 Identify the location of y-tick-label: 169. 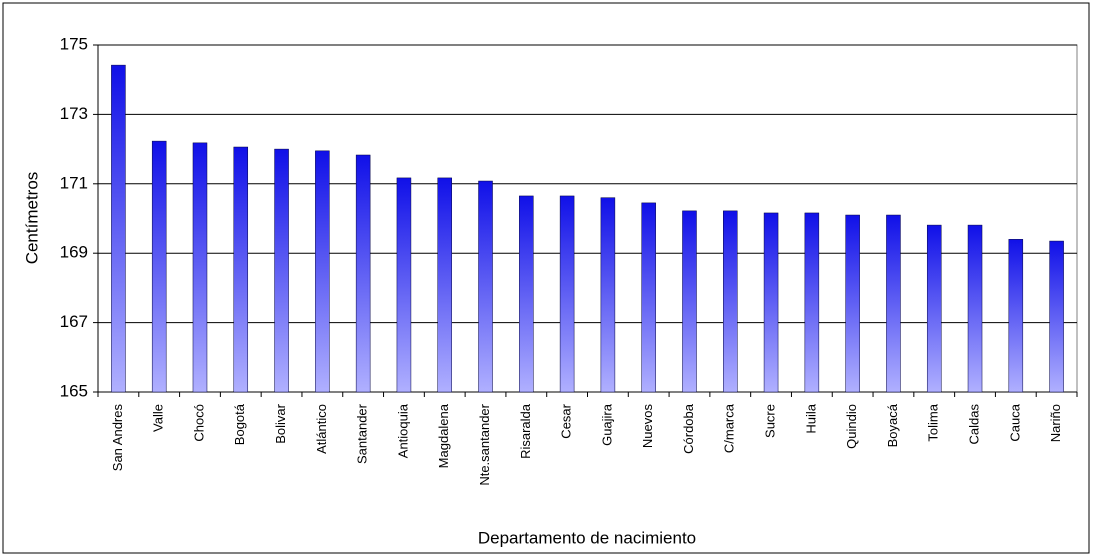
(74, 252).